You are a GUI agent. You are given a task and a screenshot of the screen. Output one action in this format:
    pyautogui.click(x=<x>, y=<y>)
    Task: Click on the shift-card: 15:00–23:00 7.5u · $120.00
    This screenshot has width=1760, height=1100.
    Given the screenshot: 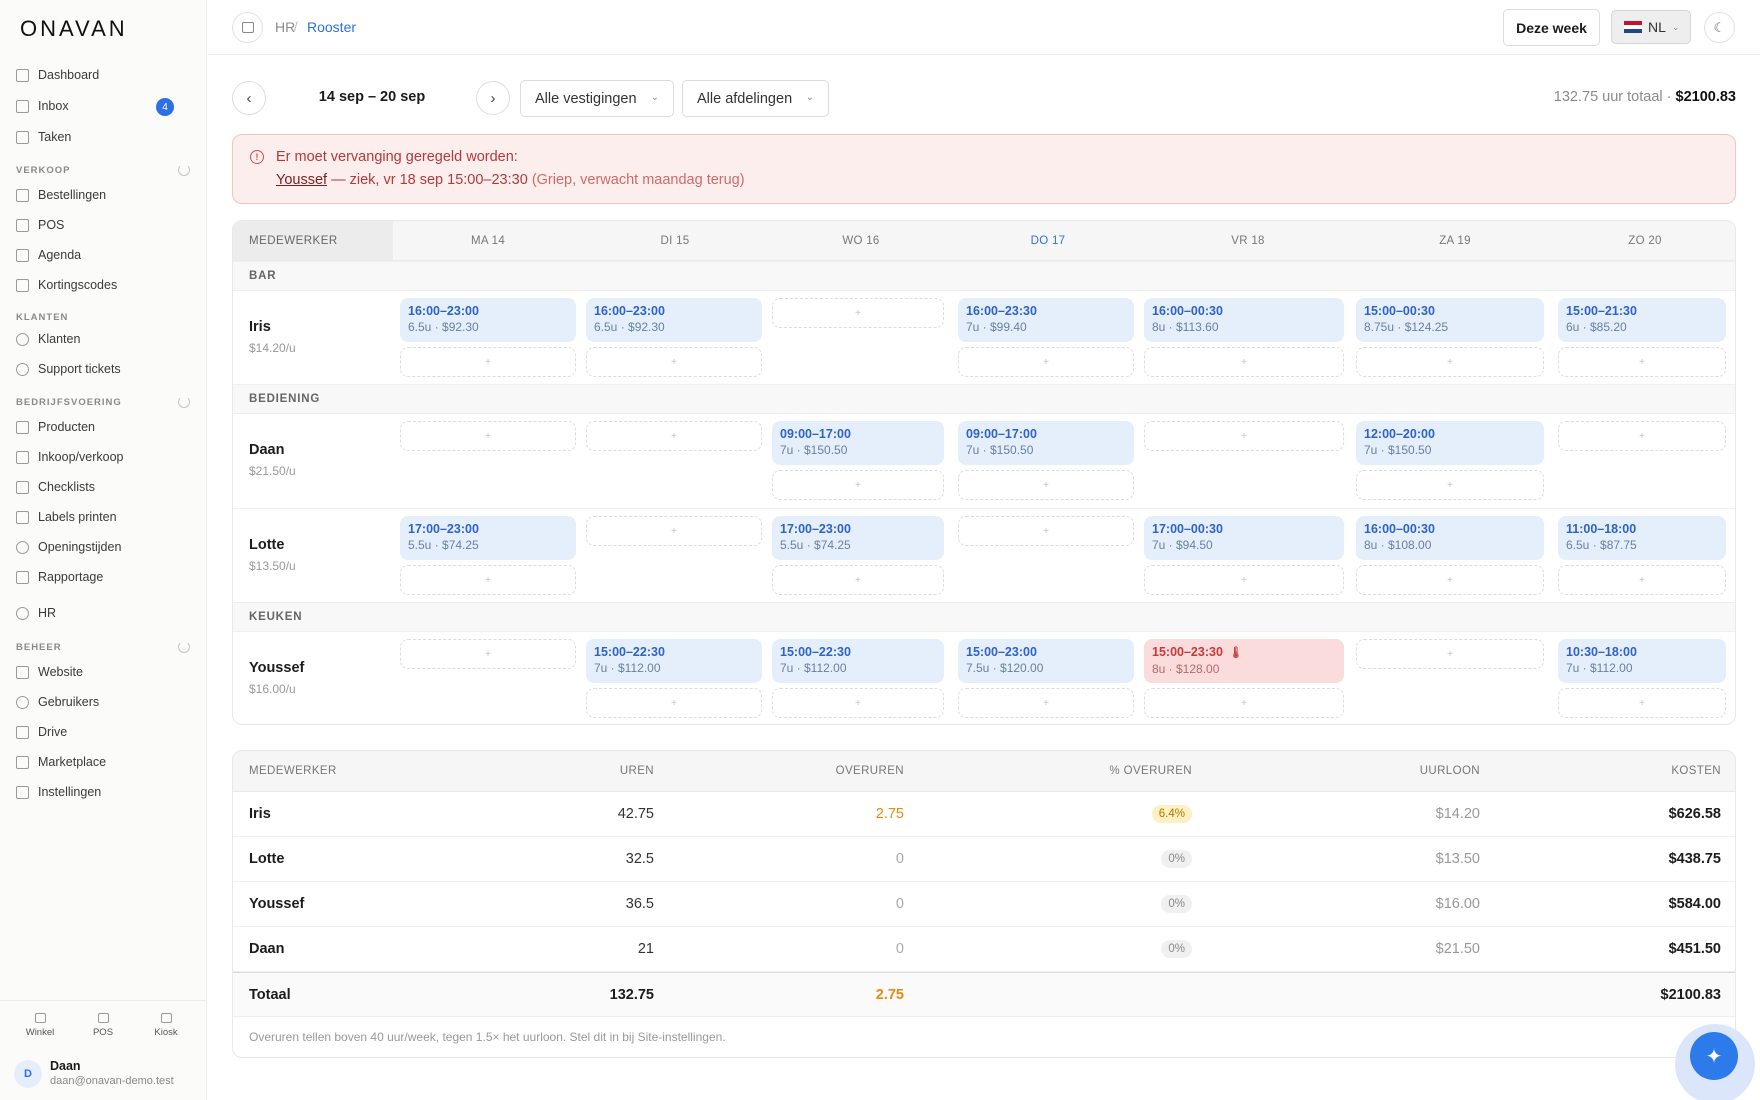 What is the action you would take?
    pyautogui.click(x=1046, y=661)
    